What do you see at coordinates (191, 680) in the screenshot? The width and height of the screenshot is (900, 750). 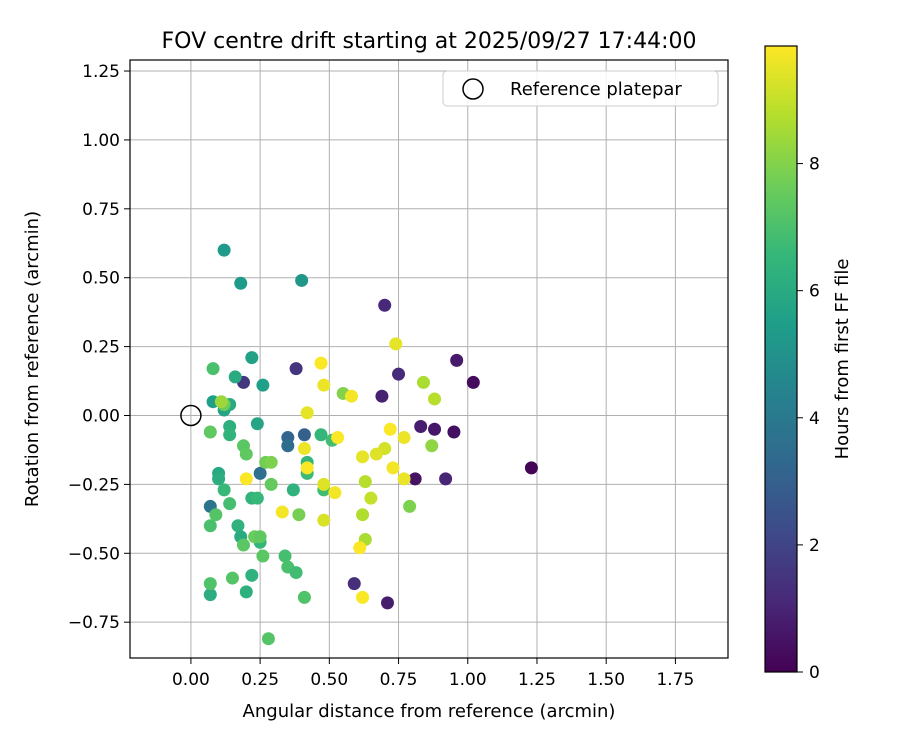 I see `x-tick-label: 0.00` at bounding box center [191, 680].